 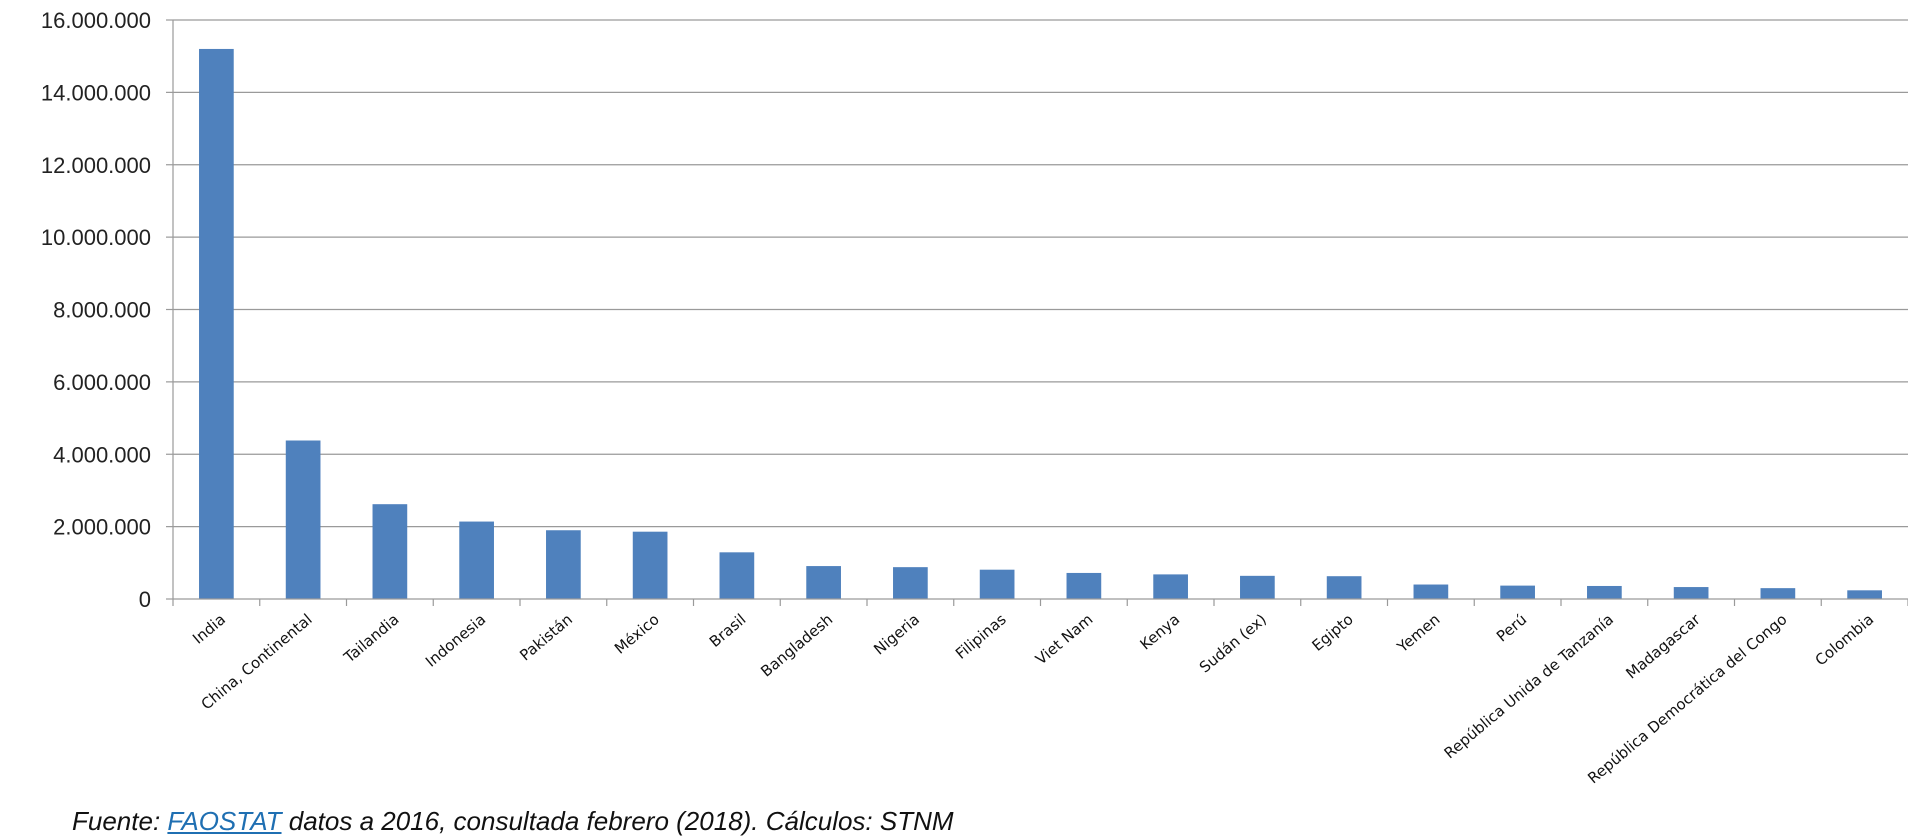 I want to click on faostat-link: FAOSTAT, so click(x=224, y=821).